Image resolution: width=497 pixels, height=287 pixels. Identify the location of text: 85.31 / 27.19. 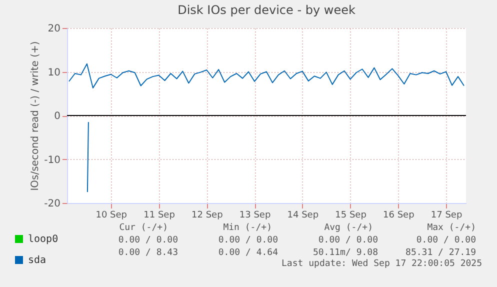
(441, 253).